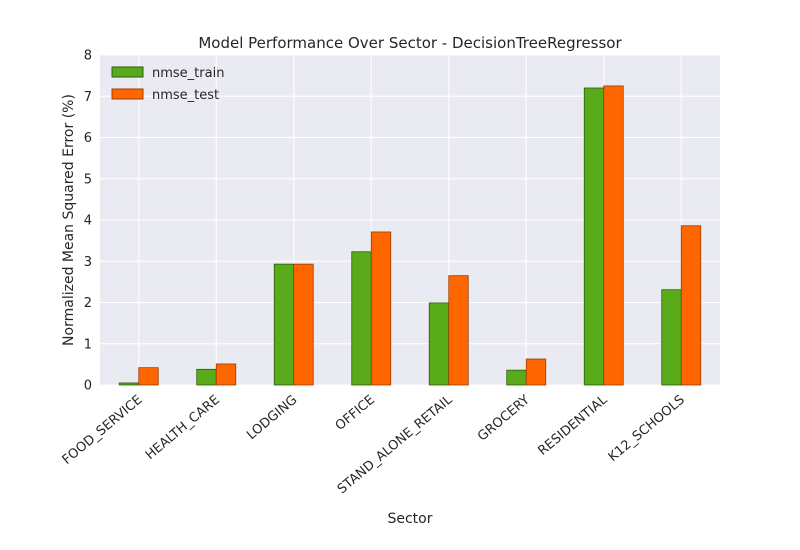 The width and height of the screenshot is (800, 550). What do you see at coordinates (127, 72) in the screenshot?
I see `legend-swatch-nmse-train` at bounding box center [127, 72].